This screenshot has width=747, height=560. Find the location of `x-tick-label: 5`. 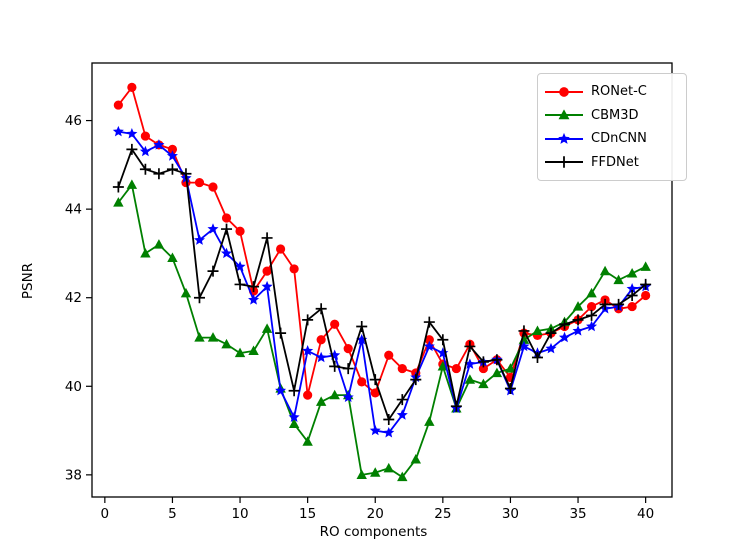

x-tick-label: 5 is located at coordinates (172, 514).